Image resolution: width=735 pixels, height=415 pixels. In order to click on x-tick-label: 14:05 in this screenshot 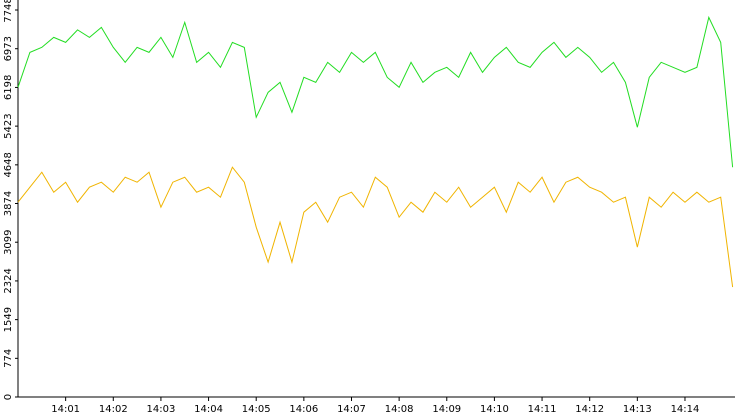, I will do `click(256, 409)`.